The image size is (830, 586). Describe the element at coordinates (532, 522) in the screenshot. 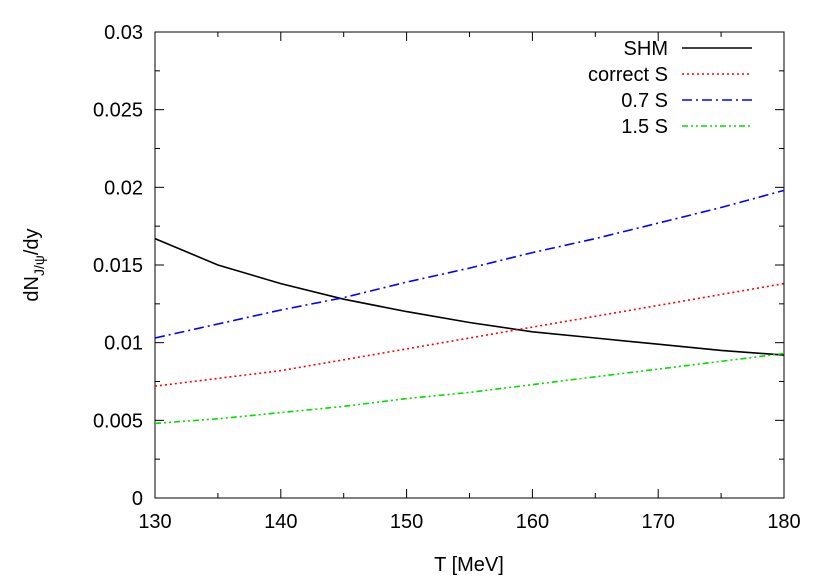

I see `x-tick-label: 160` at that location.